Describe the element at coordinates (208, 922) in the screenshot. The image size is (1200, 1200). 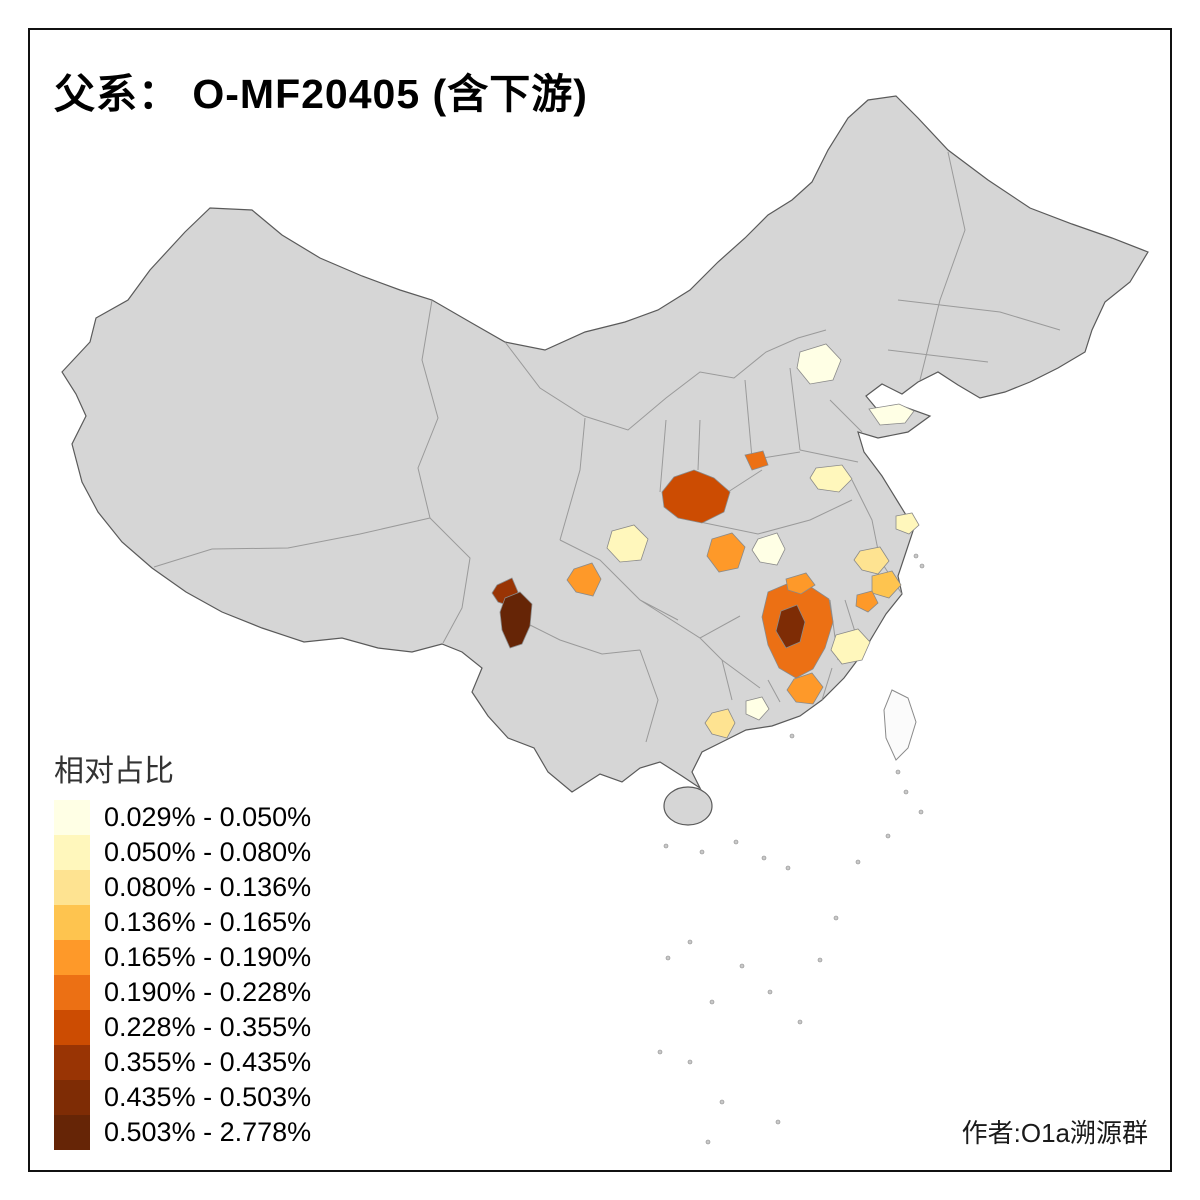
I see `legend-label: 0.136% - 0.165%` at that location.